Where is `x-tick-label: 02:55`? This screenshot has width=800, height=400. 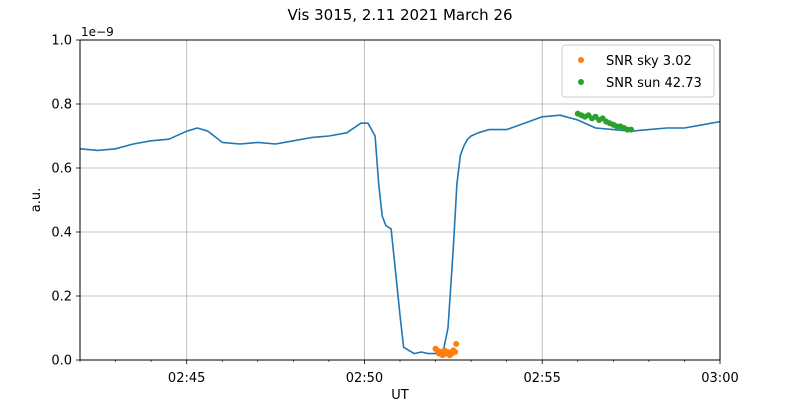 x-tick-label: 02:55 is located at coordinates (541, 378).